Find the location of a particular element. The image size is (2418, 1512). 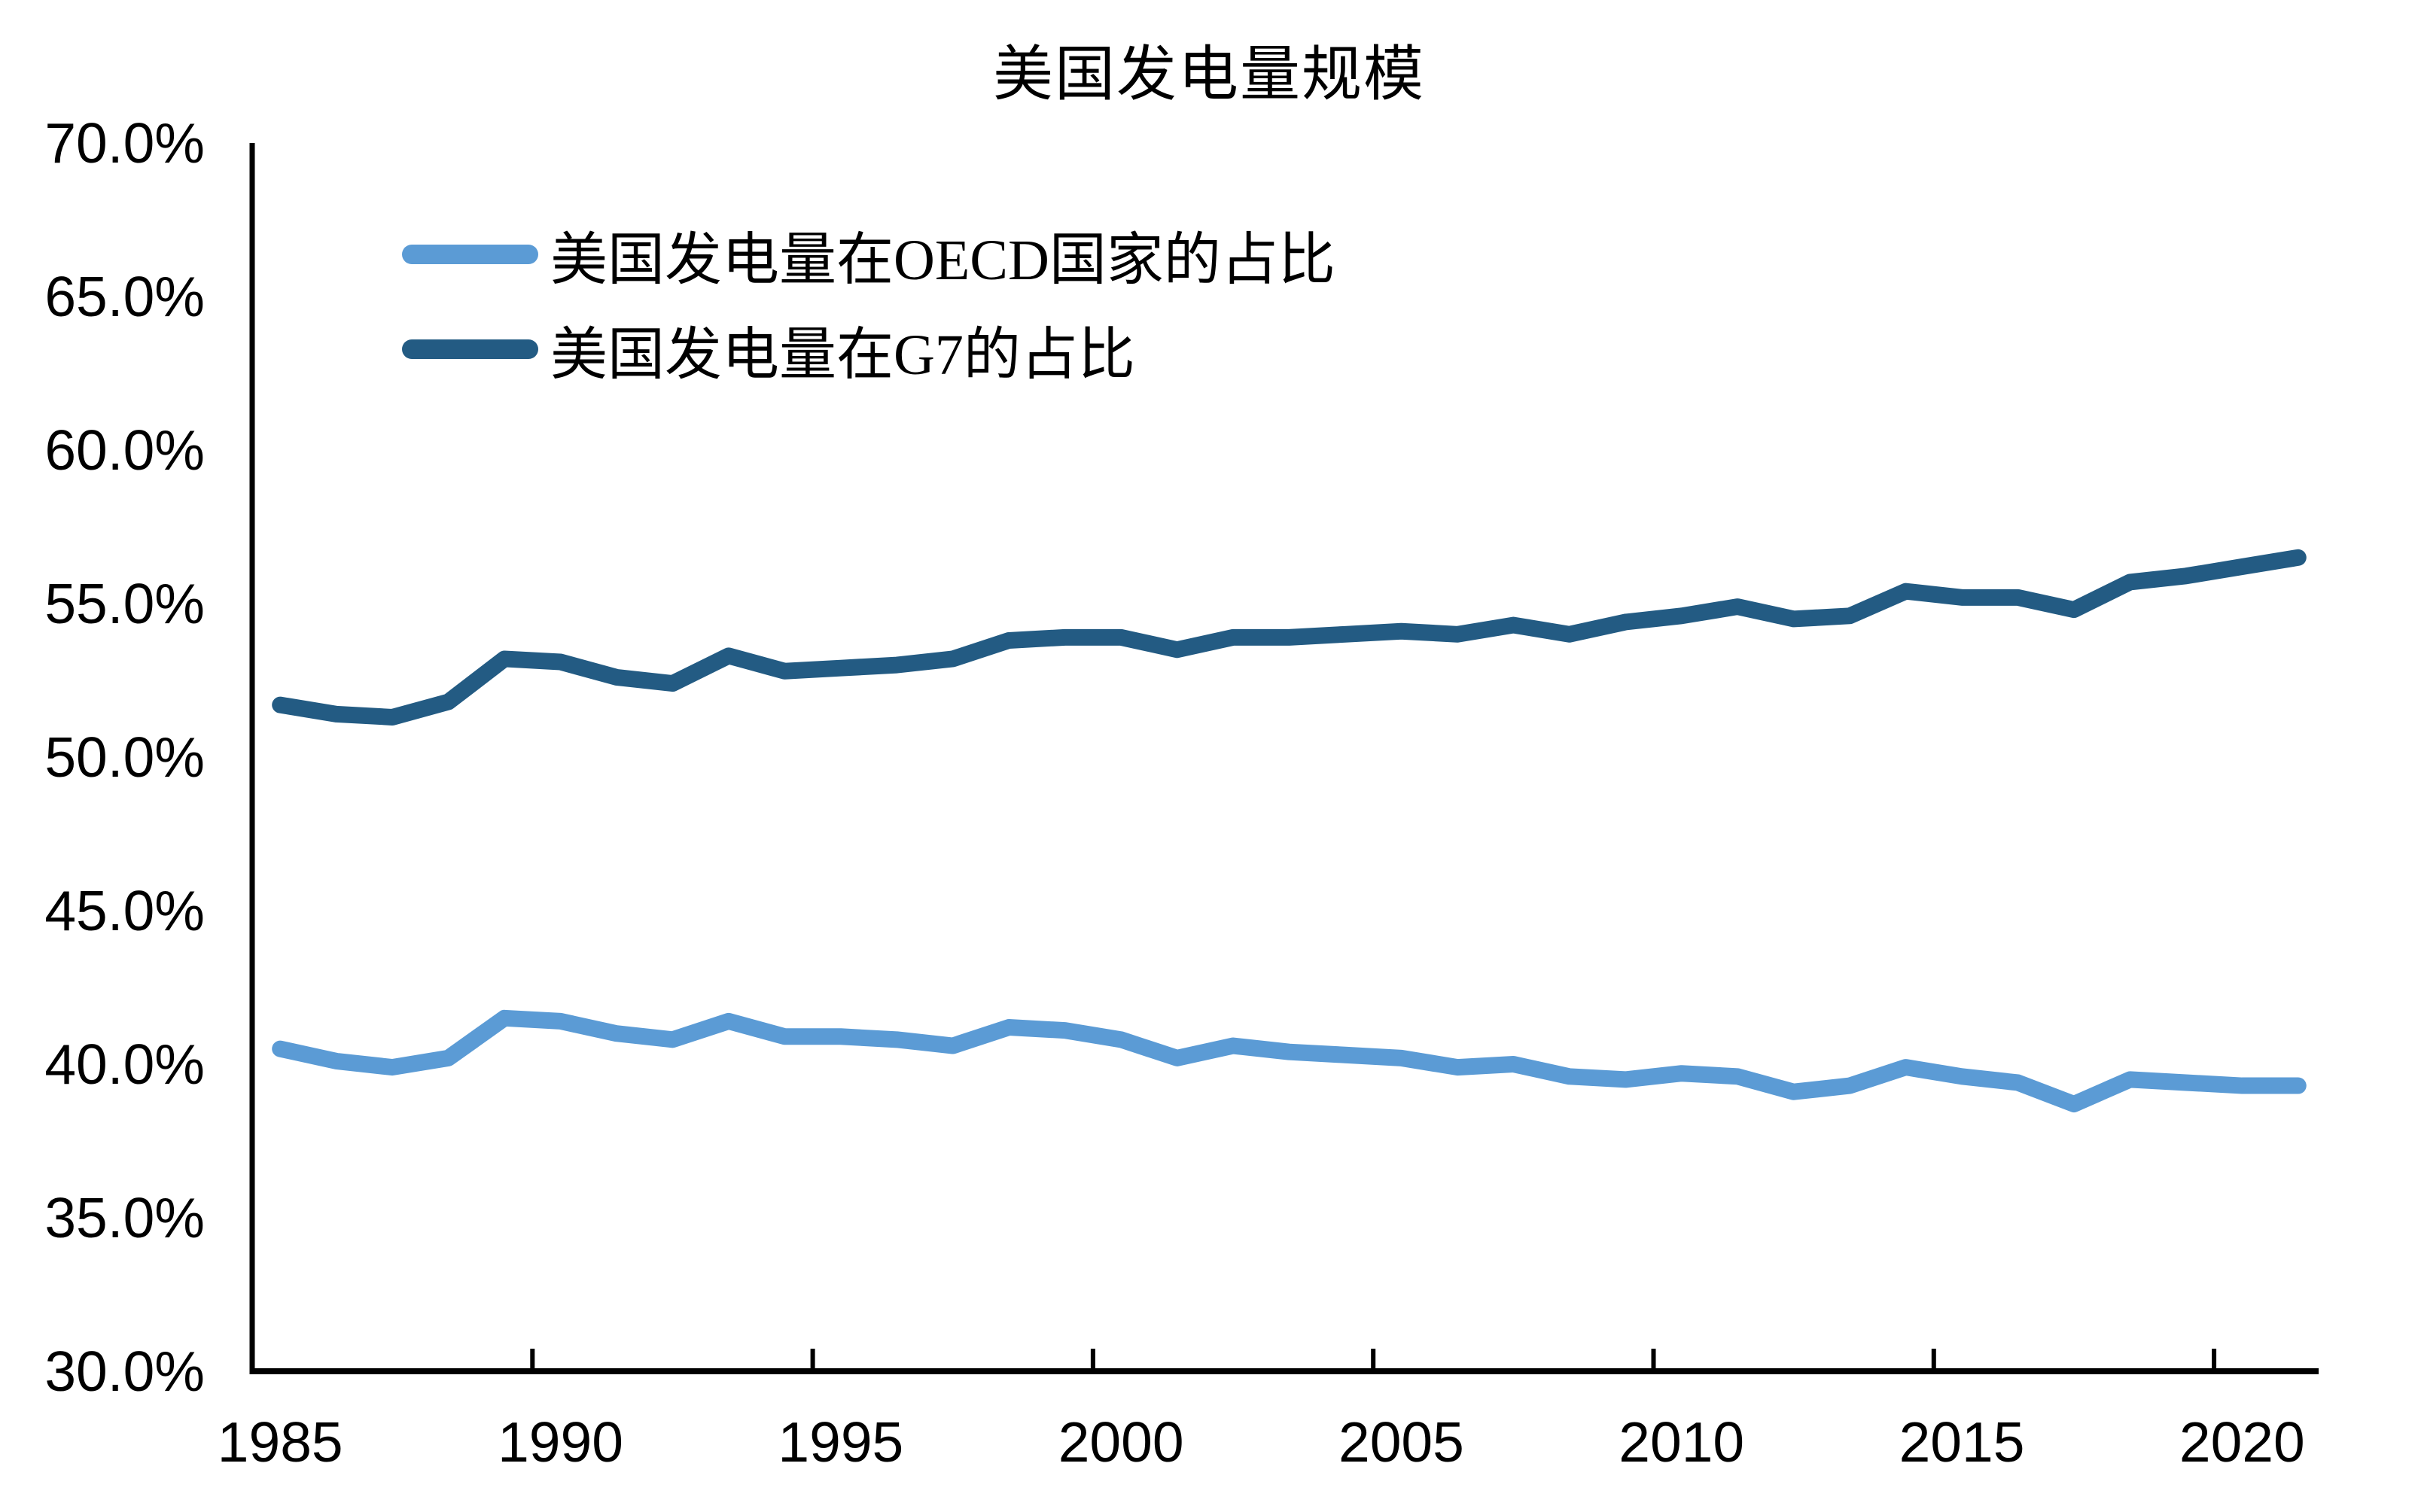

g7-legend-label: 美国发电量在G7的占比 is located at coordinates (843, 356).